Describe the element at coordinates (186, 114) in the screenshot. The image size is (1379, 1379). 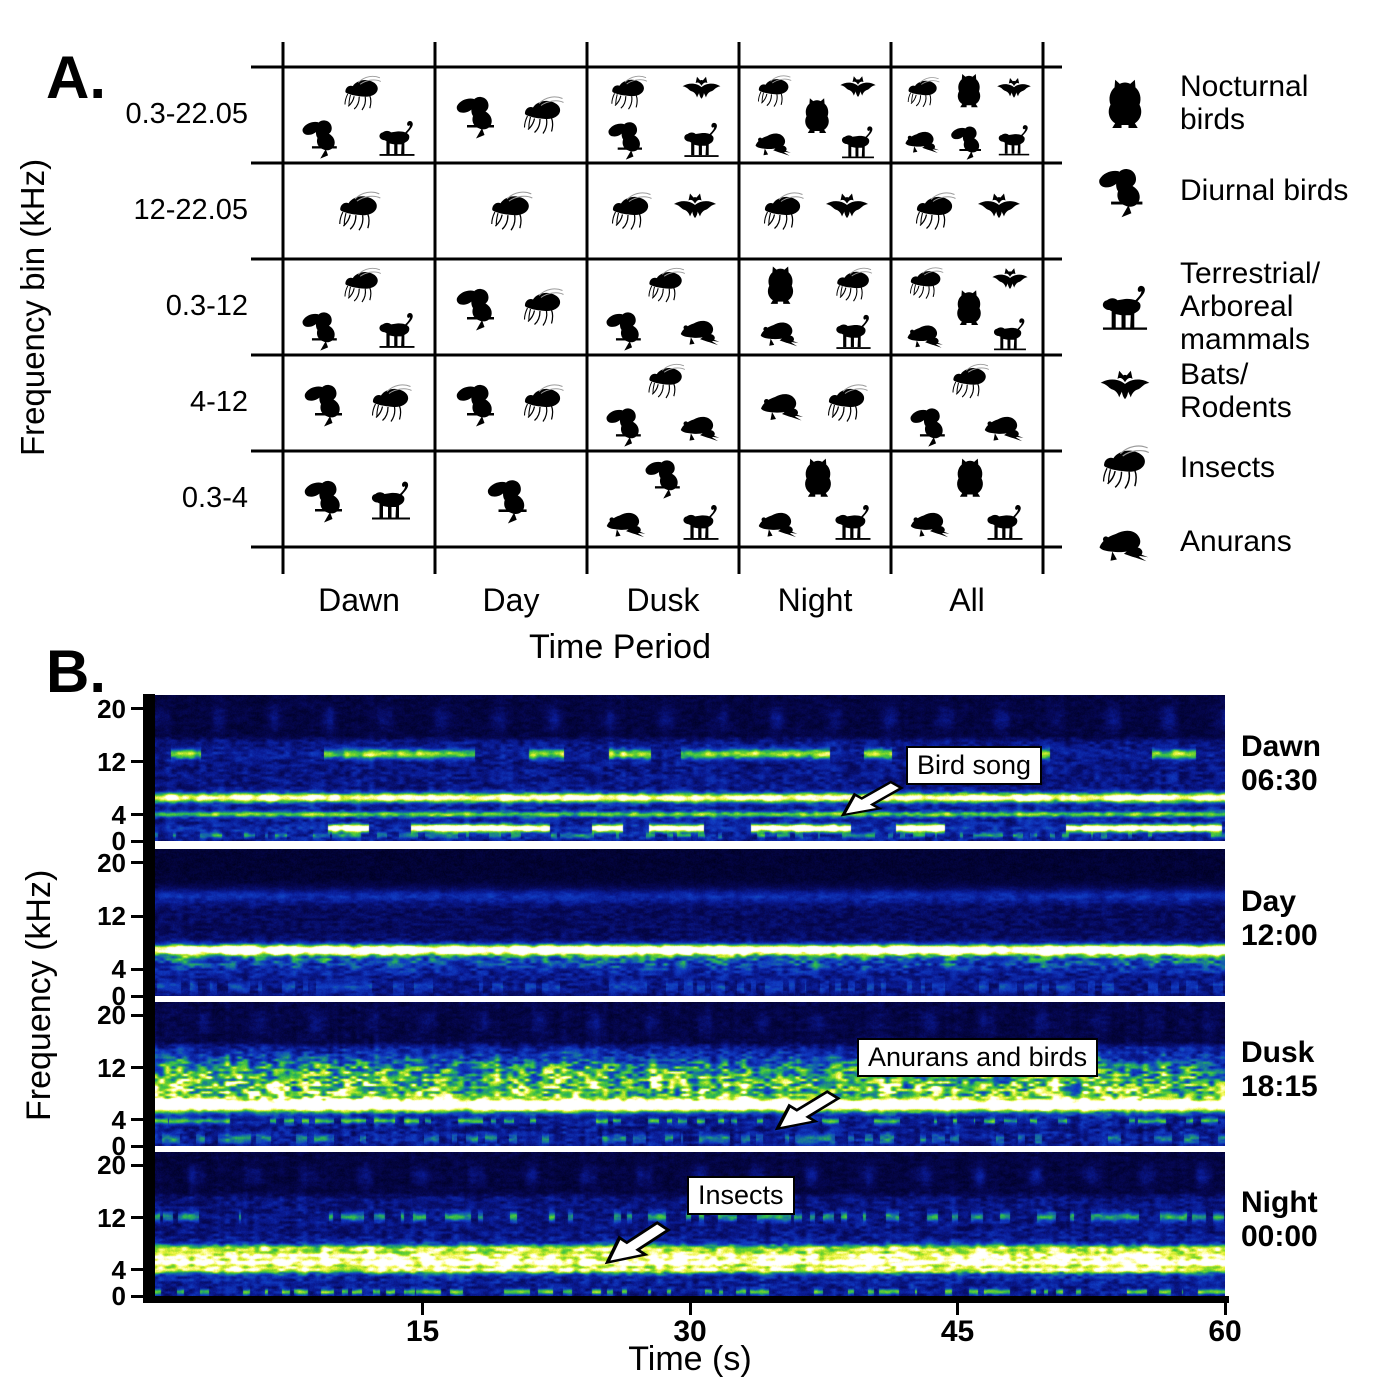
I see `frequency-bin-label: 0.3-22.05` at that location.